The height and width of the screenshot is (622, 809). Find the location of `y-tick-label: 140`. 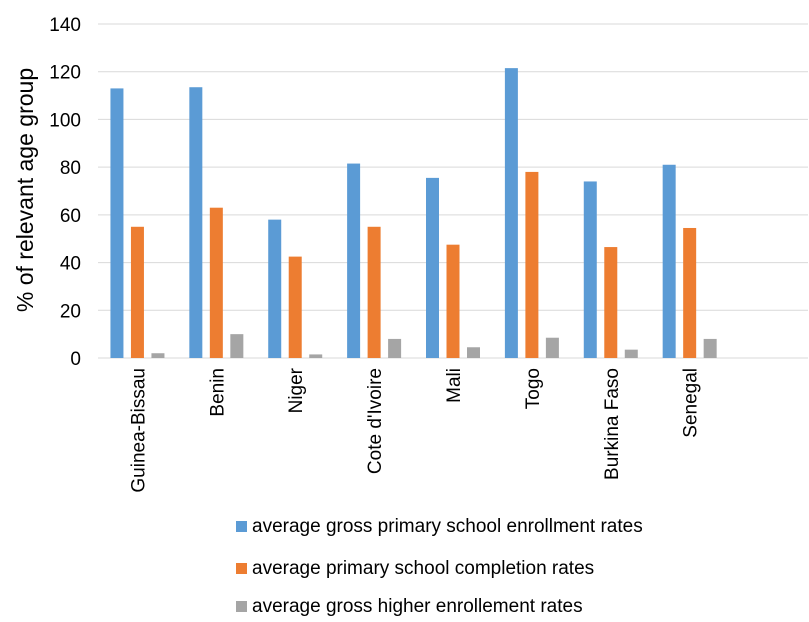

y-tick-label: 140 is located at coordinates (65, 25).